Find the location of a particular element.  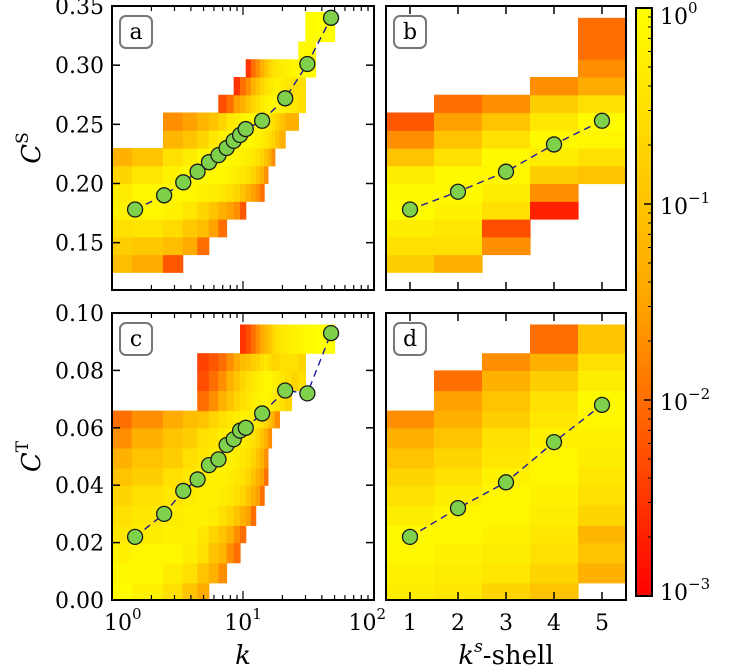

colorbar is located at coordinates (644, 302).